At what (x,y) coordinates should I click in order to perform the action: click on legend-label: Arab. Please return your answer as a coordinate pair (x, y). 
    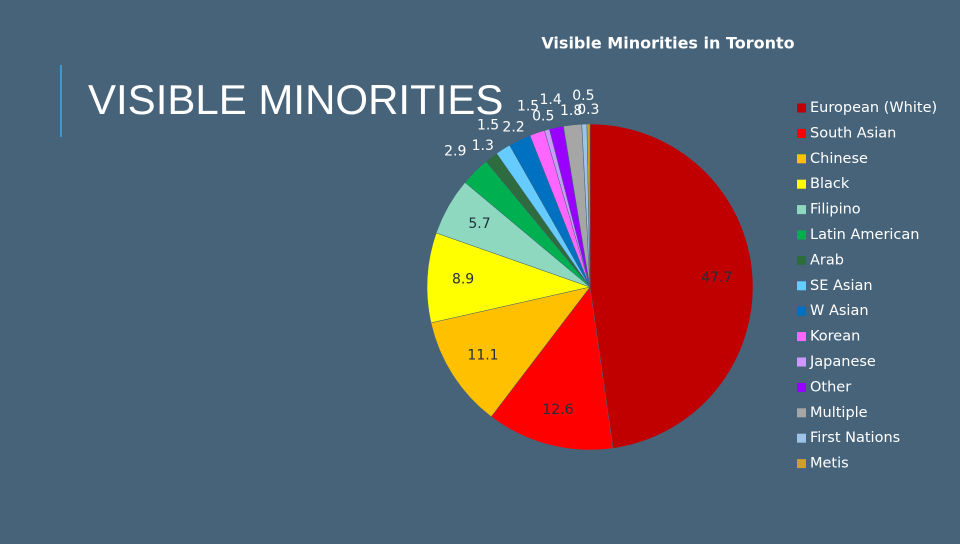
    Looking at the image, I should click on (827, 260).